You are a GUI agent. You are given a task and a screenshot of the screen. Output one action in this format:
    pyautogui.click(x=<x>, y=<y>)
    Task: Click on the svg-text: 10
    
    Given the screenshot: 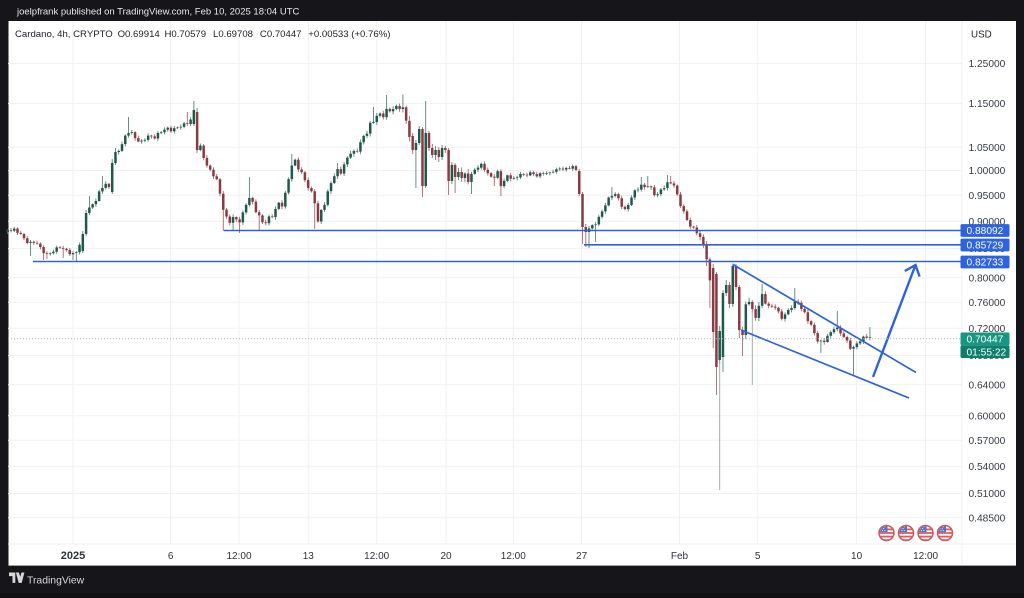 What is the action you would take?
    pyautogui.click(x=857, y=556)
    